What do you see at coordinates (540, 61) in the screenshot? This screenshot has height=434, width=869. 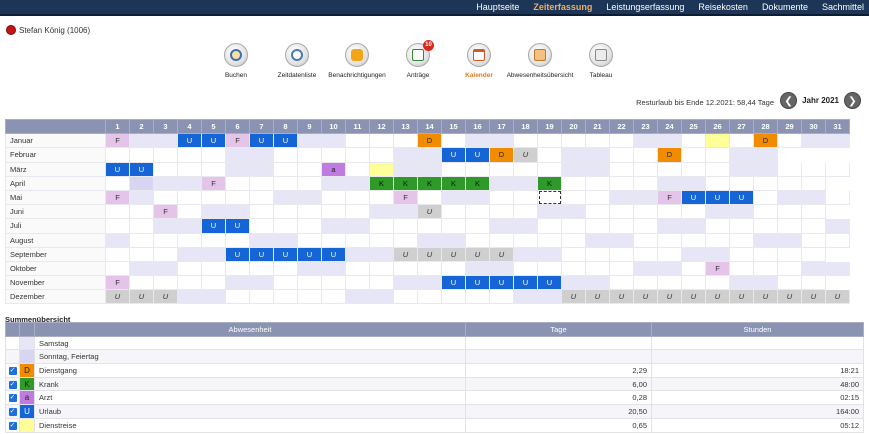 I see `abwesenheitsuebersicht-button: Abwesenheitsübersicht` at bounding box center [540, 61].